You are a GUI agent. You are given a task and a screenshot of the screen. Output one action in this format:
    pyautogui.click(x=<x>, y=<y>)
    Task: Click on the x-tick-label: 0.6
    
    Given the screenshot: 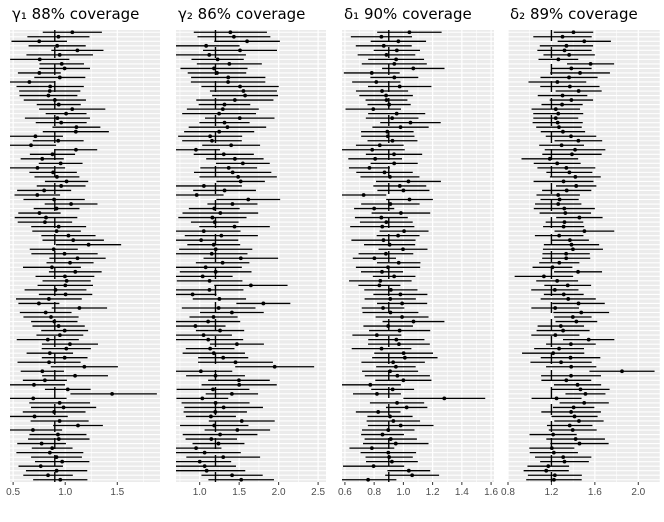 What is the action you would take?
    pyautogui.click(x=345, y=492)
    